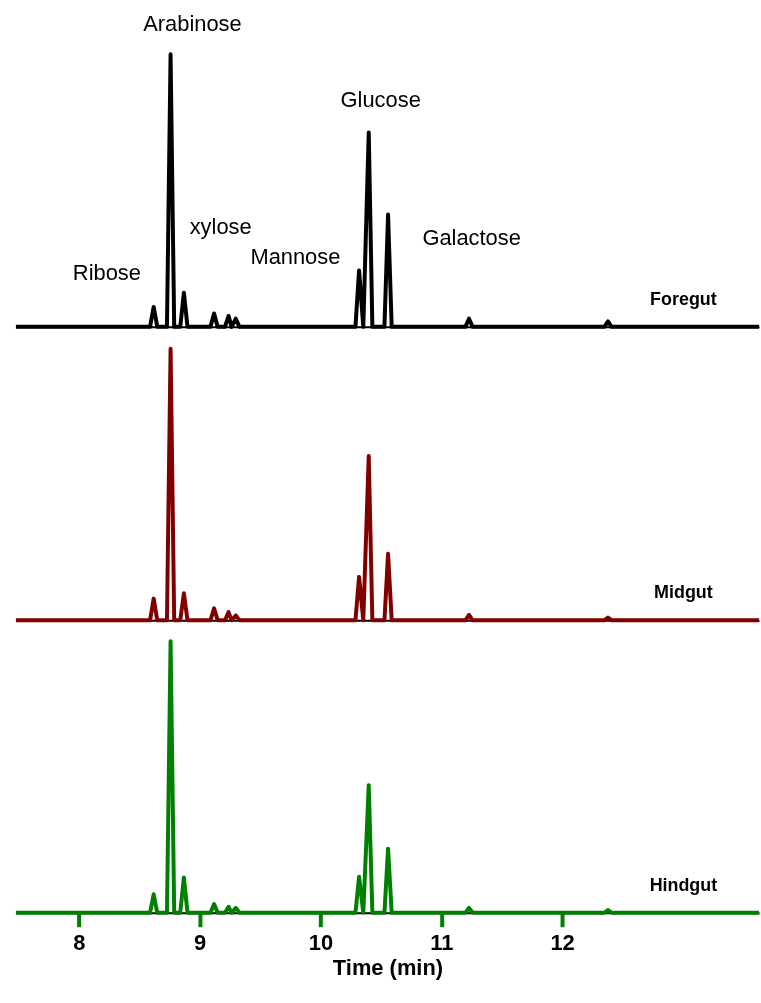 The width and height of the screenshot is (761, 1003). What do you see at coordinates (106, 273) in the screenshot?
I see `annotation: Ribose` at bounding box center [106, 273].